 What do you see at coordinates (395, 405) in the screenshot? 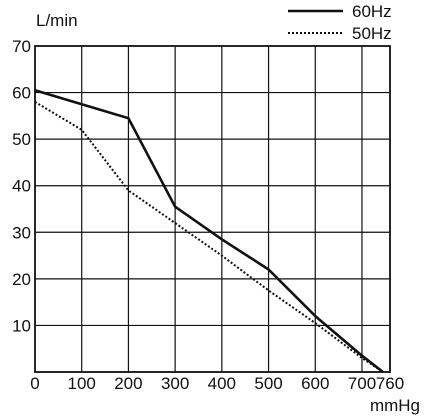
I see `x-axis-label: mmHg` at bounding box center [395, 405].